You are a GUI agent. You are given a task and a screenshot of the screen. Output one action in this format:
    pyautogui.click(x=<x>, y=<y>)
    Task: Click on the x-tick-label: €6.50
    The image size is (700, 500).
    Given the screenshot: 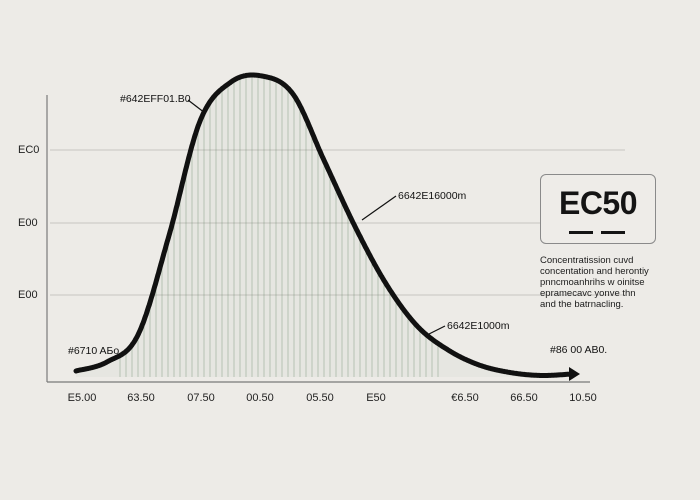 What is the action you would take?
    pyautogui.click(x=465, y=398)
    